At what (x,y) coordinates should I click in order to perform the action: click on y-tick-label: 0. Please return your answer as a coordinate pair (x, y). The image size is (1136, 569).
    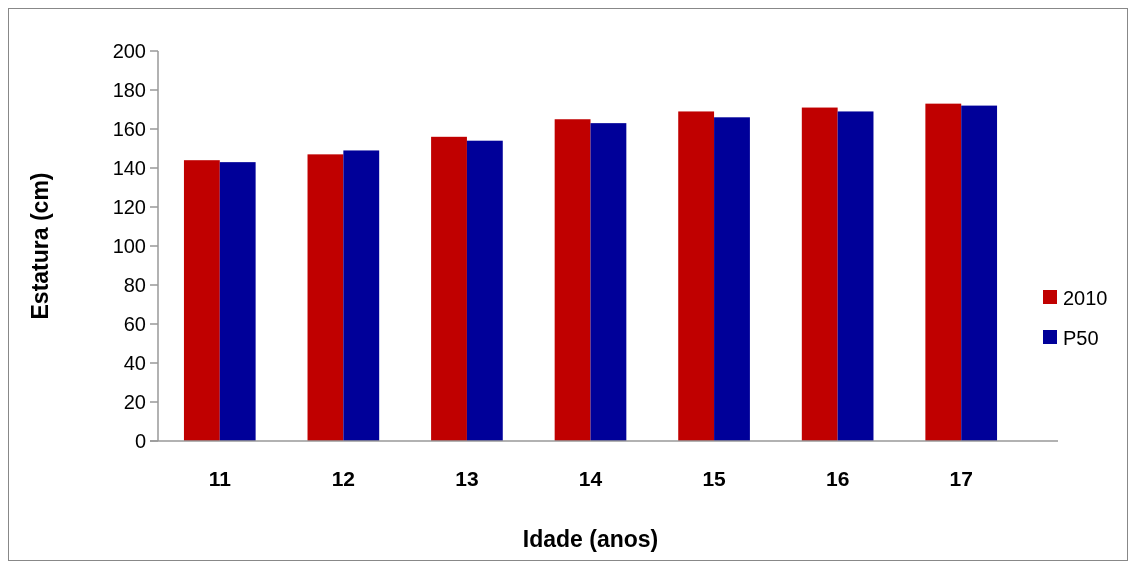
    Looking at the image, I should click on (140, 441).